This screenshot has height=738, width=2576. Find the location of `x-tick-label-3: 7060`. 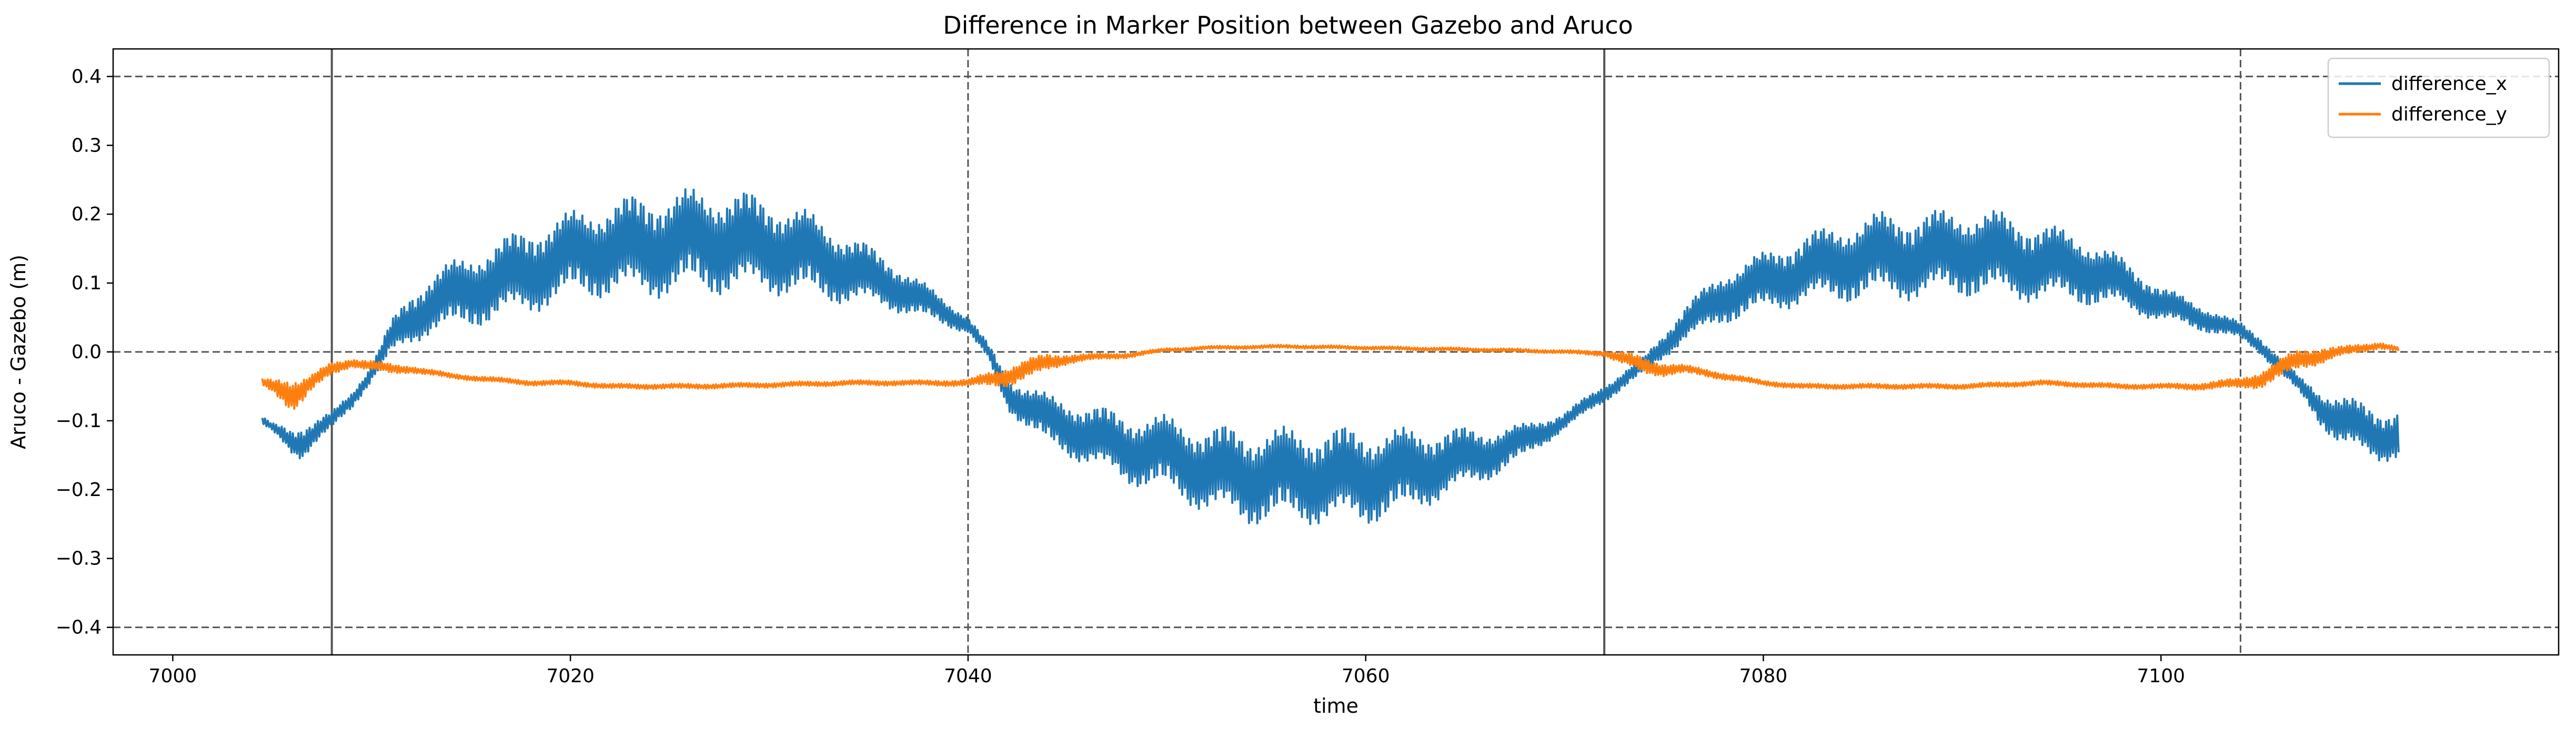

x-tick-label-3: 7060 is located at coordinates (1366, 676).